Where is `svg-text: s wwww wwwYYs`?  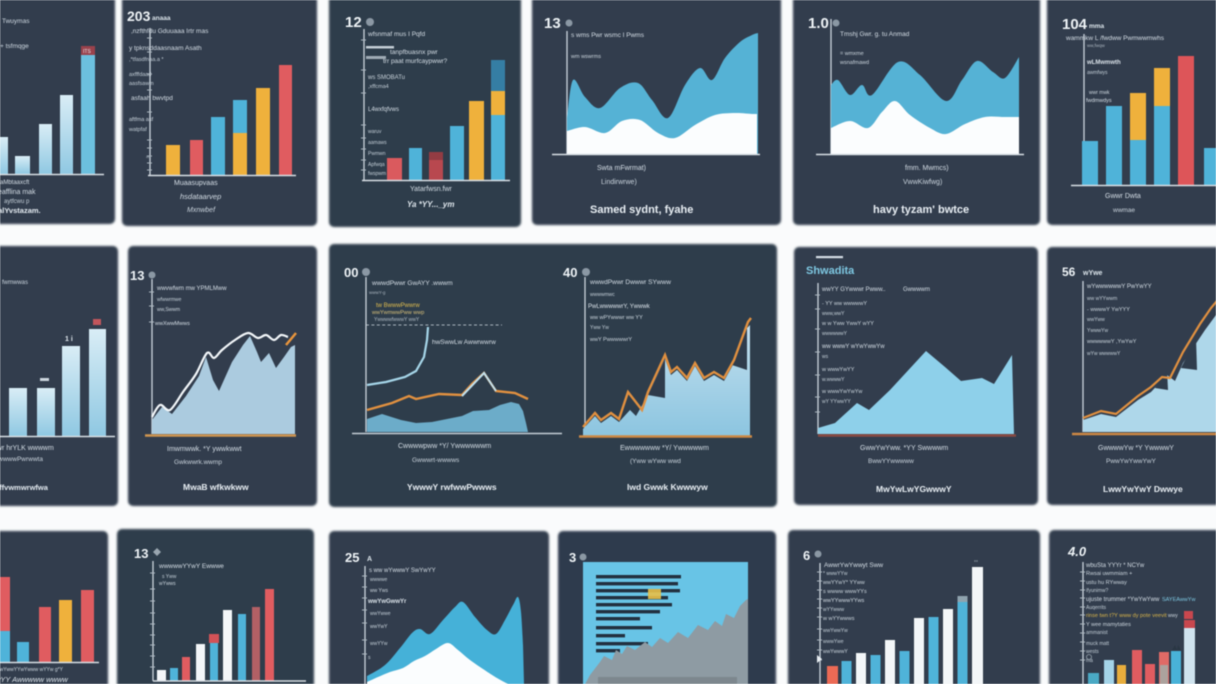 svg-text: s wwww wwwYYs is located at coordinates (845, 592).